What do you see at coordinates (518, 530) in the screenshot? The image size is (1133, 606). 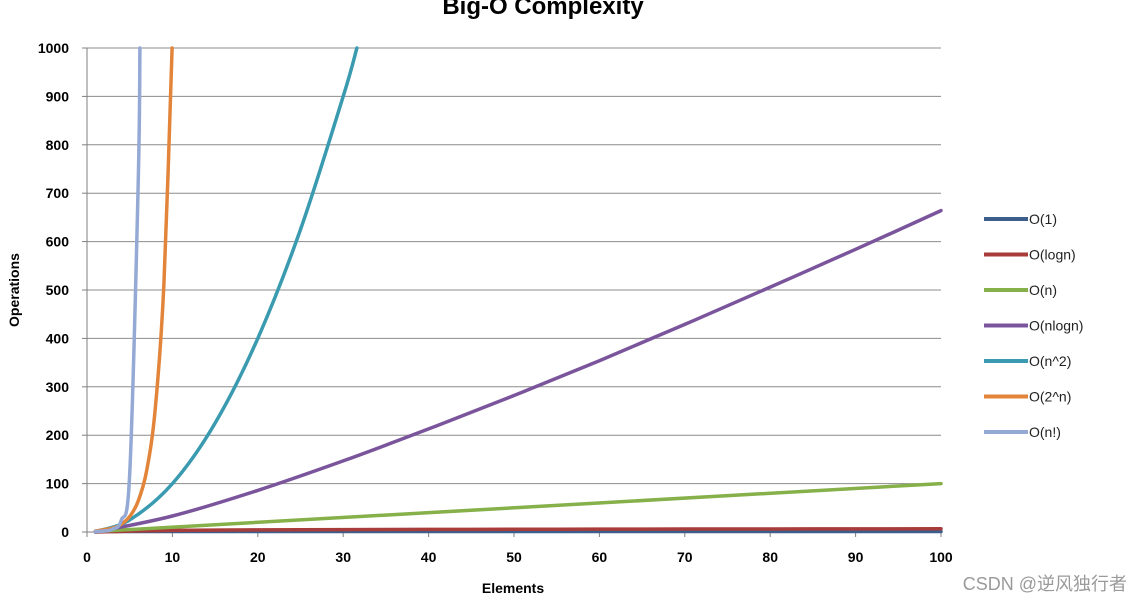 I see `series-line-O(logn)` at bounding box center [518, 530].